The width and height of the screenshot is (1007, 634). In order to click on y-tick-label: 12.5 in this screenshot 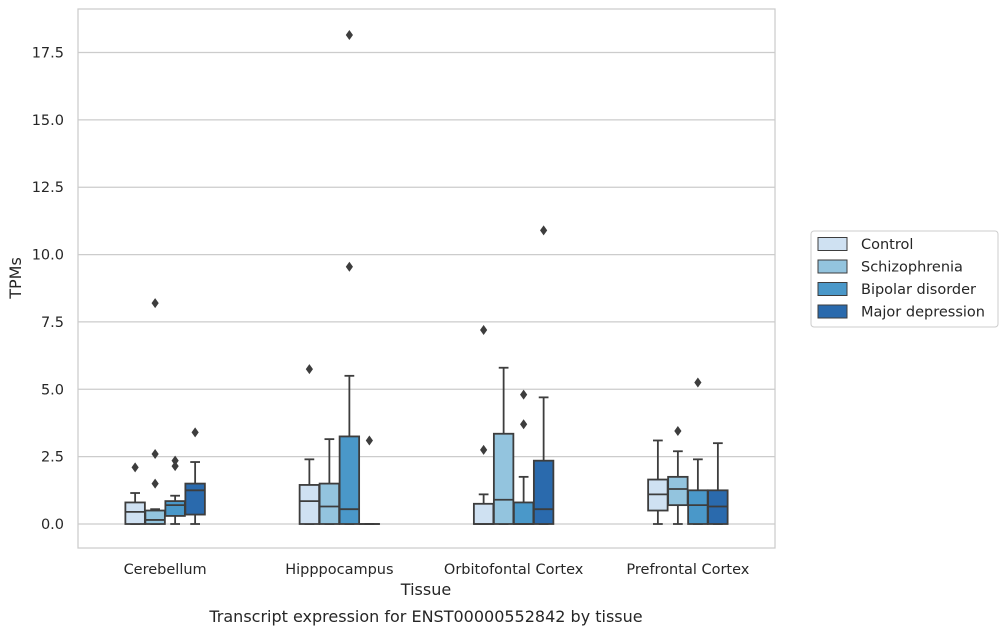, I will do `click(48, 188)`.